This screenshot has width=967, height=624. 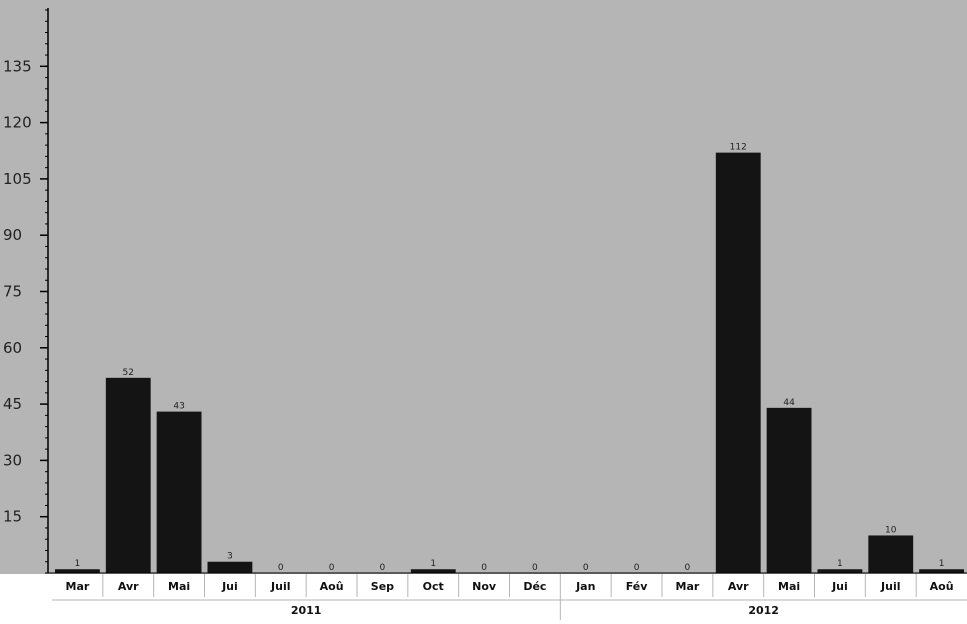 I want to click on data-label: 52, so click(x=128, y=373).